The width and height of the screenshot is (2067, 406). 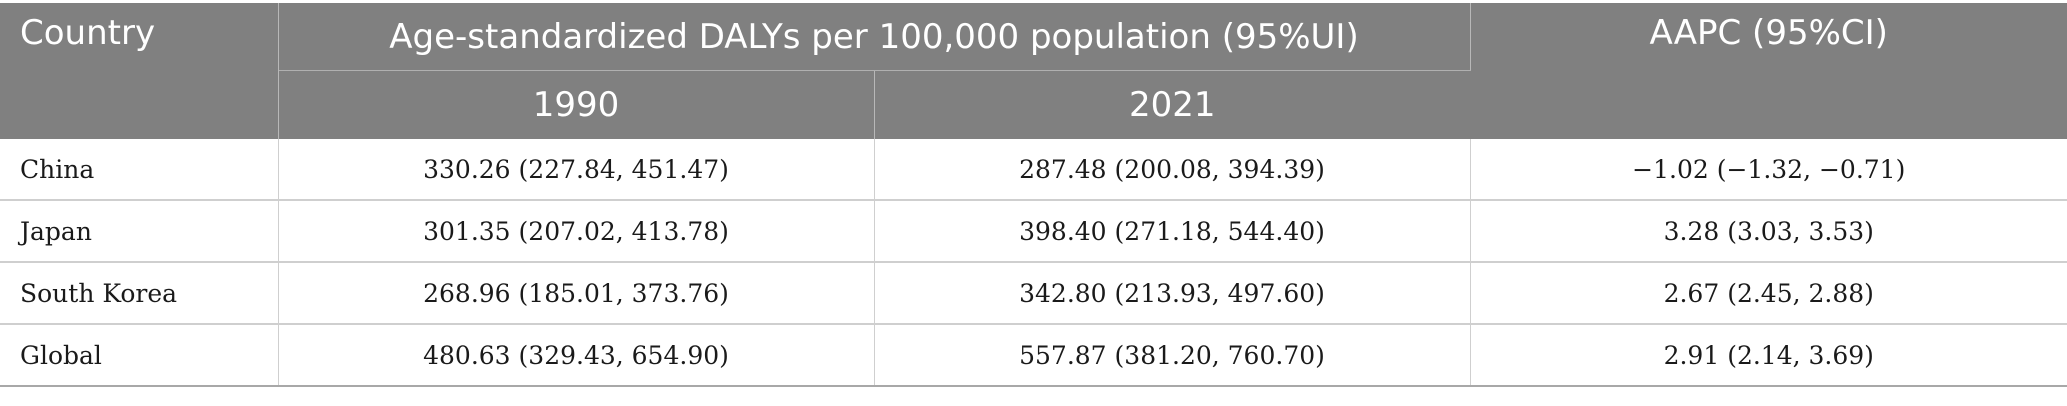 I want to click on cell-country: Global, so click(x=139, y=355).